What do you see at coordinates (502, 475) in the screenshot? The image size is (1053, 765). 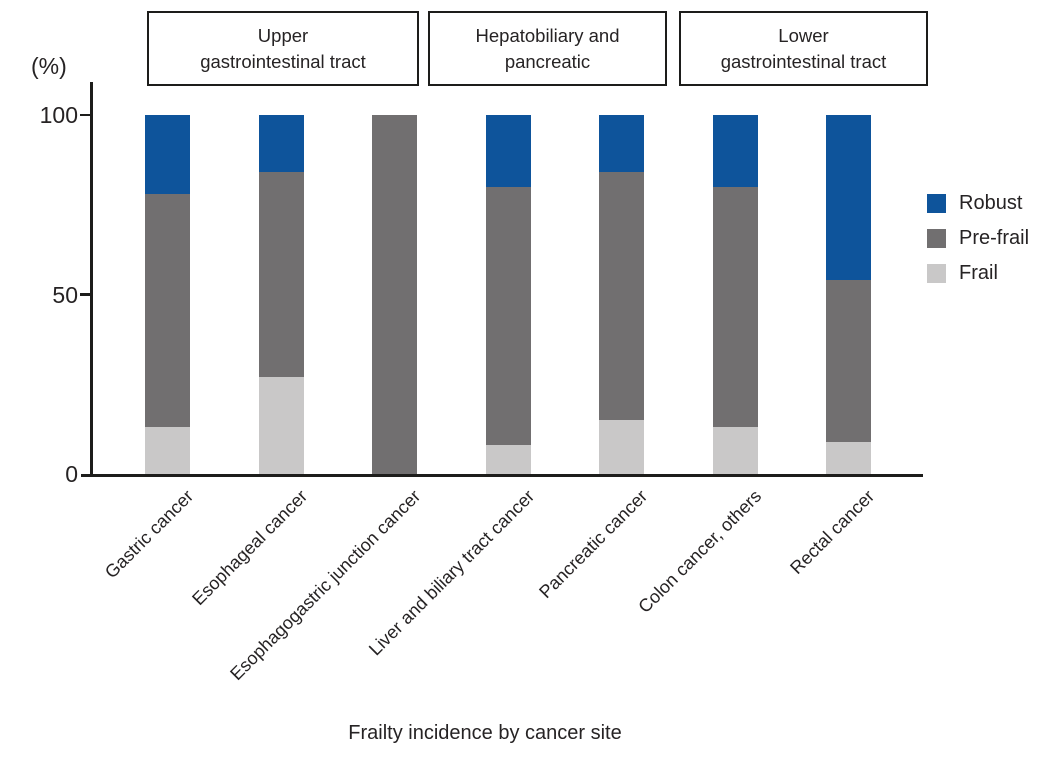 I see `x-axis-line` at bounding box center [502, 475].